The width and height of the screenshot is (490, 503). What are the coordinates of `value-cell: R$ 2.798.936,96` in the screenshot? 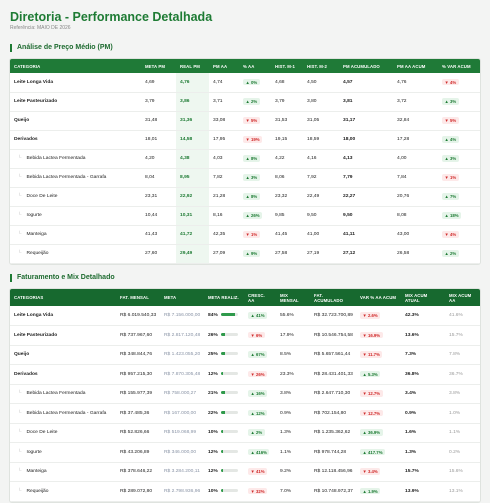 It's located at (182, 491).